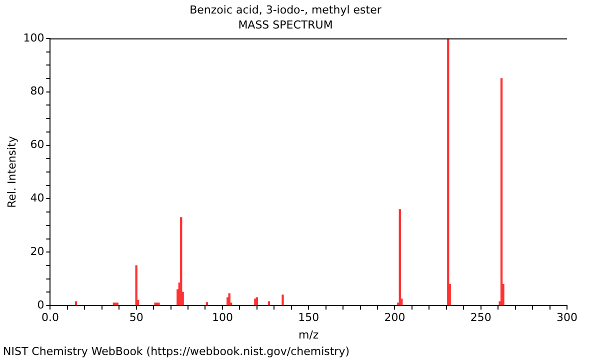 The height and width of the screenshot is (360, 600). I want to click on x-tick-label: 50, so click(136, 317).